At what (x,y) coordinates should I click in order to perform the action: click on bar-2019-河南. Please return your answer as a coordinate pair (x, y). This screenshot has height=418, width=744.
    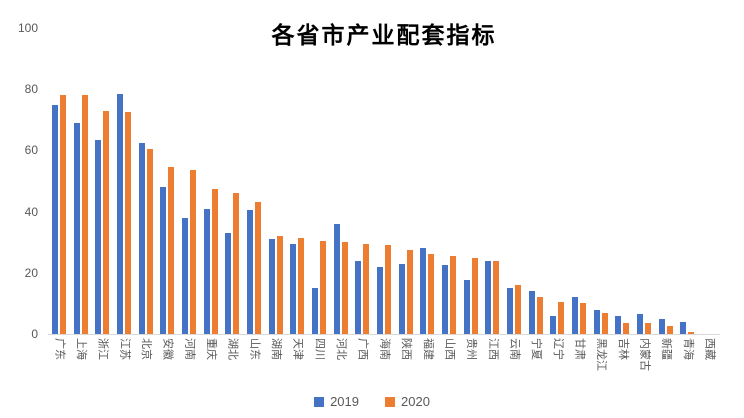
    Looking at the image, I should click on (184, 275).